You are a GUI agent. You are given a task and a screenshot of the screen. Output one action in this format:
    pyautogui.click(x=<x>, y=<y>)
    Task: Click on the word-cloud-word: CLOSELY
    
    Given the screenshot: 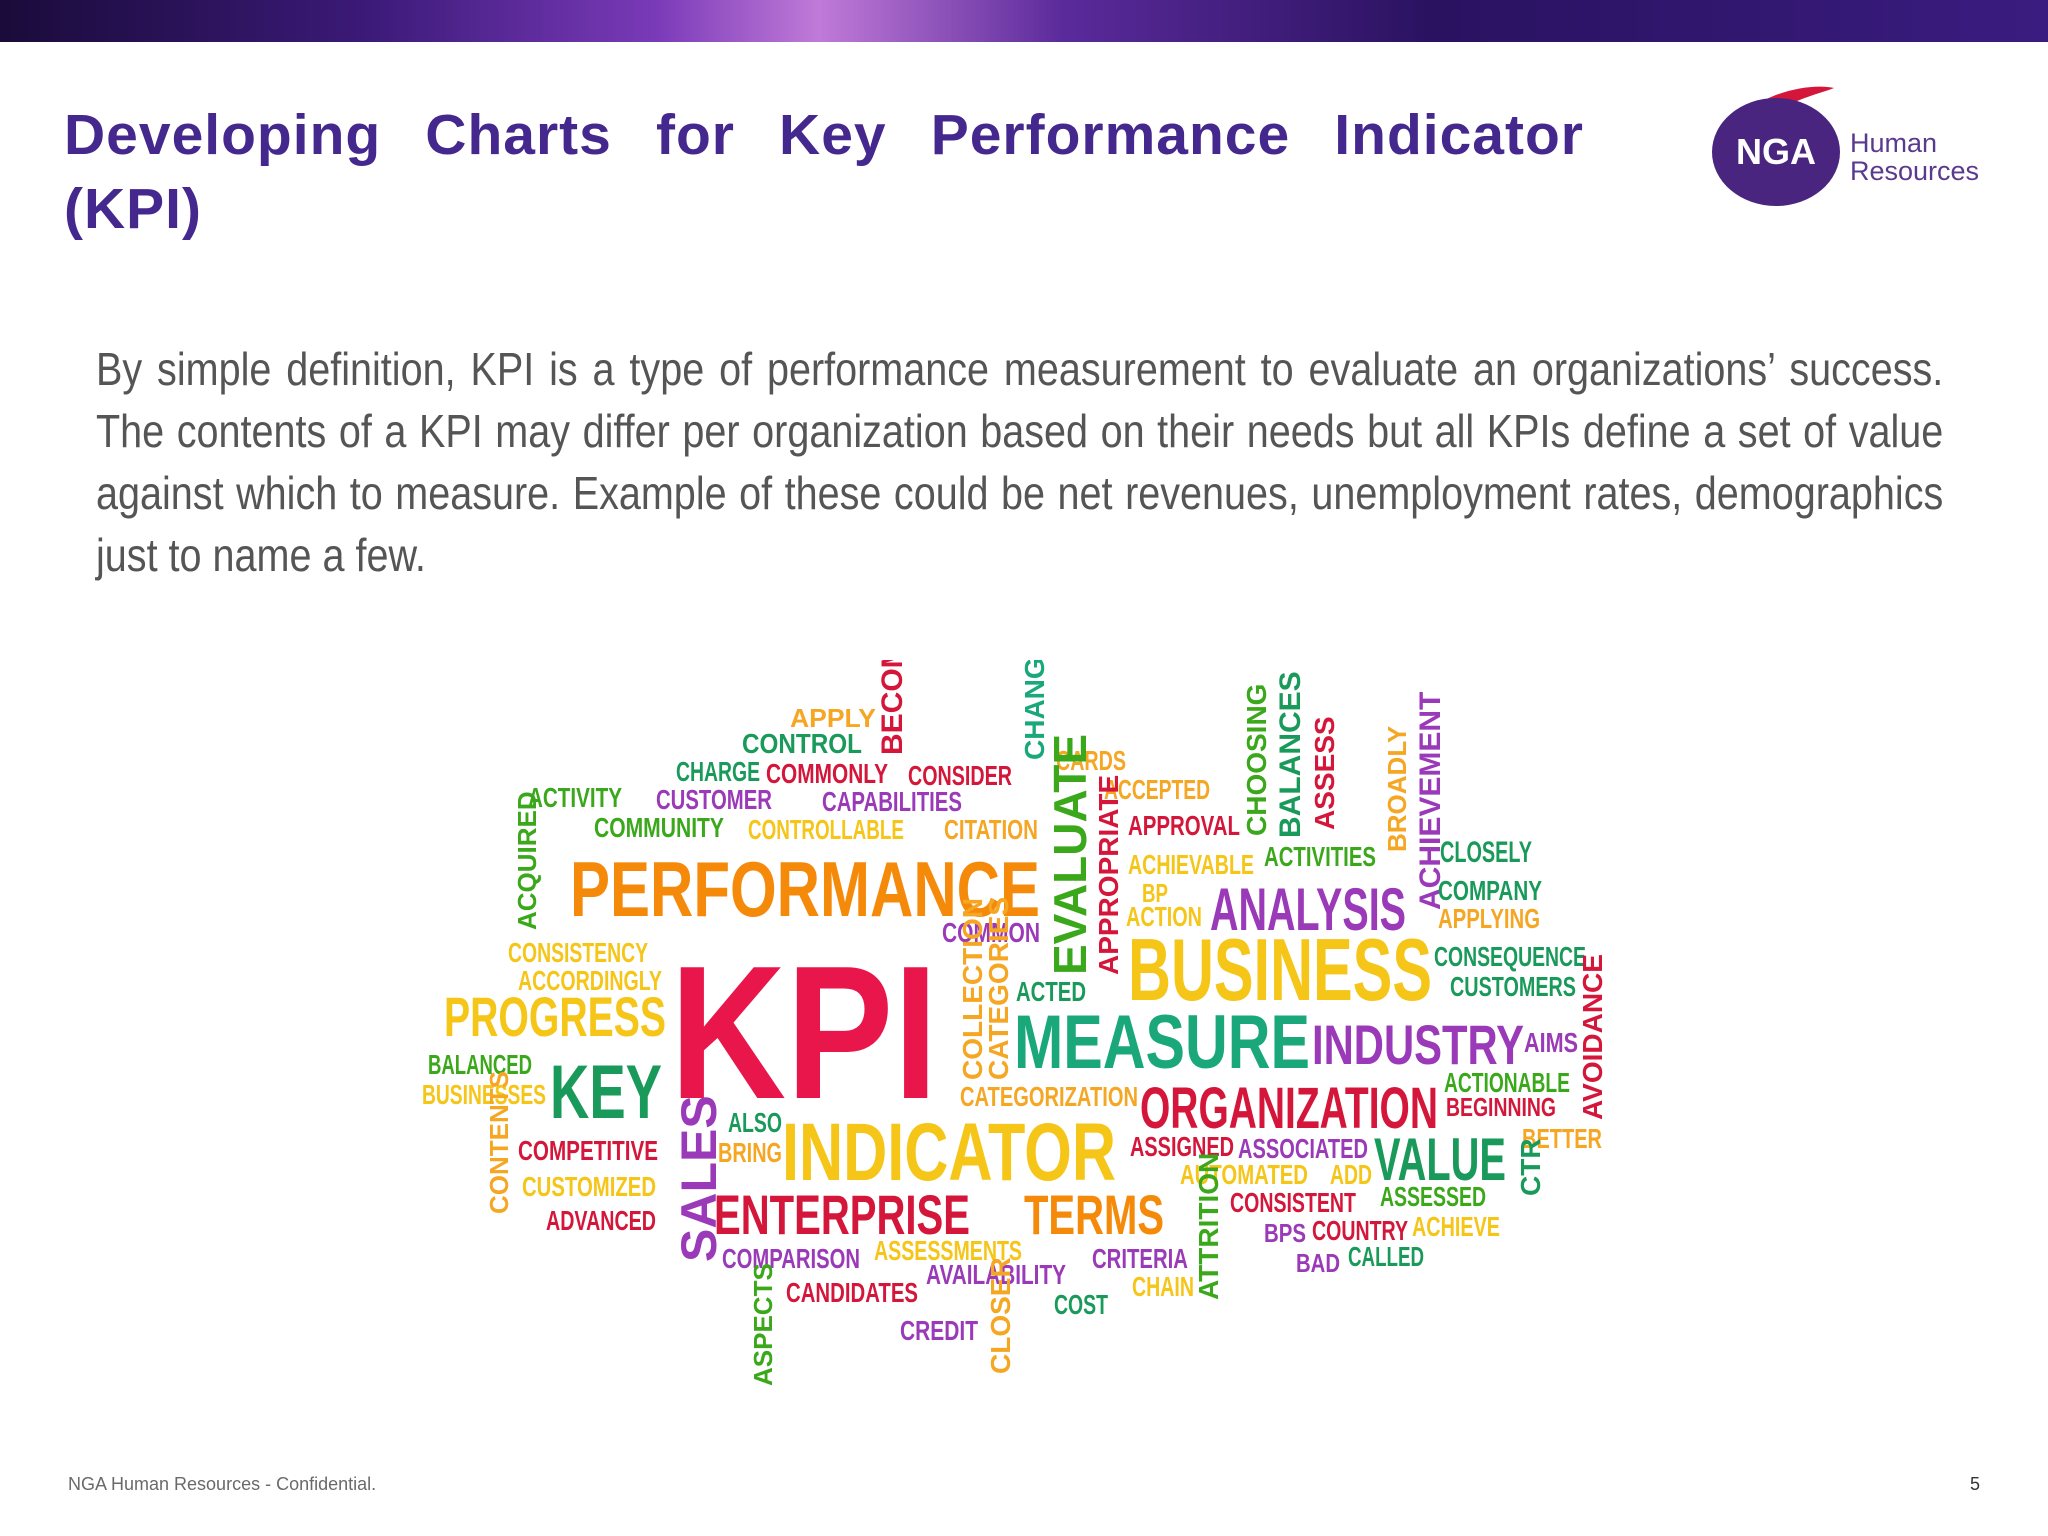 What is the action you would take?
    pyautogui.click(x=1486, y=852)
    